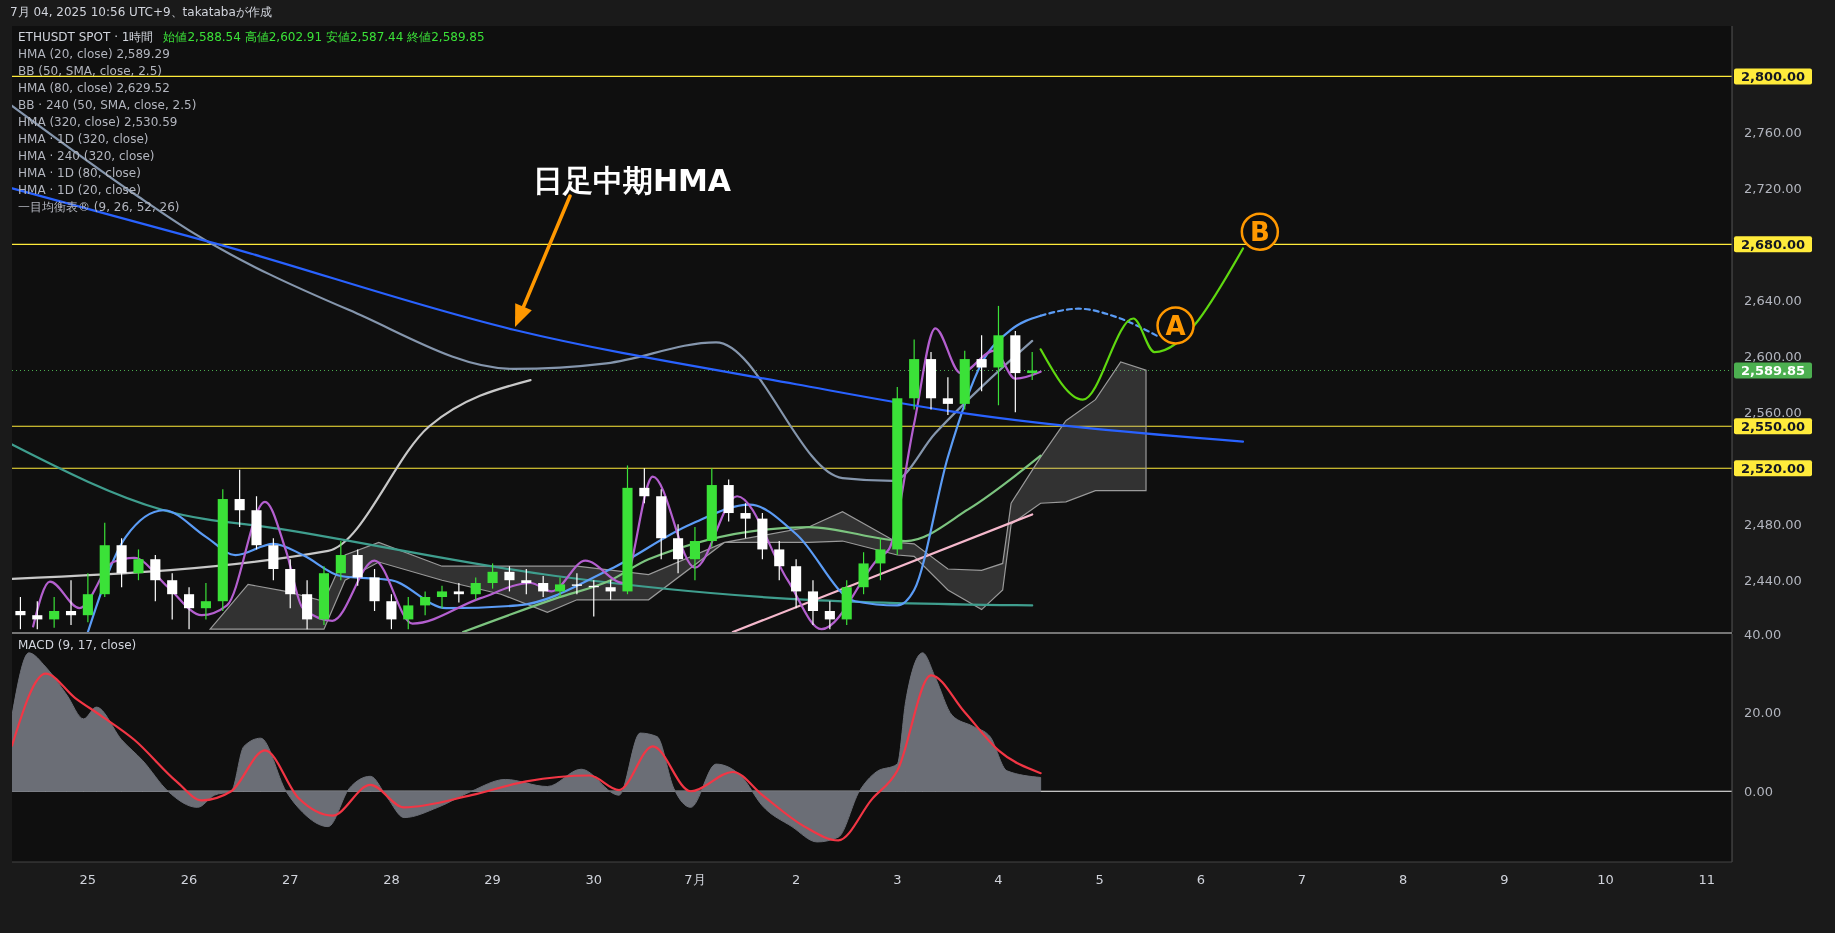 Image resolution: width=1835 pixels, height=933 pixels. I want to click on chart-title: ETHUSDT SPOT · 1時間, so click(86, 37).